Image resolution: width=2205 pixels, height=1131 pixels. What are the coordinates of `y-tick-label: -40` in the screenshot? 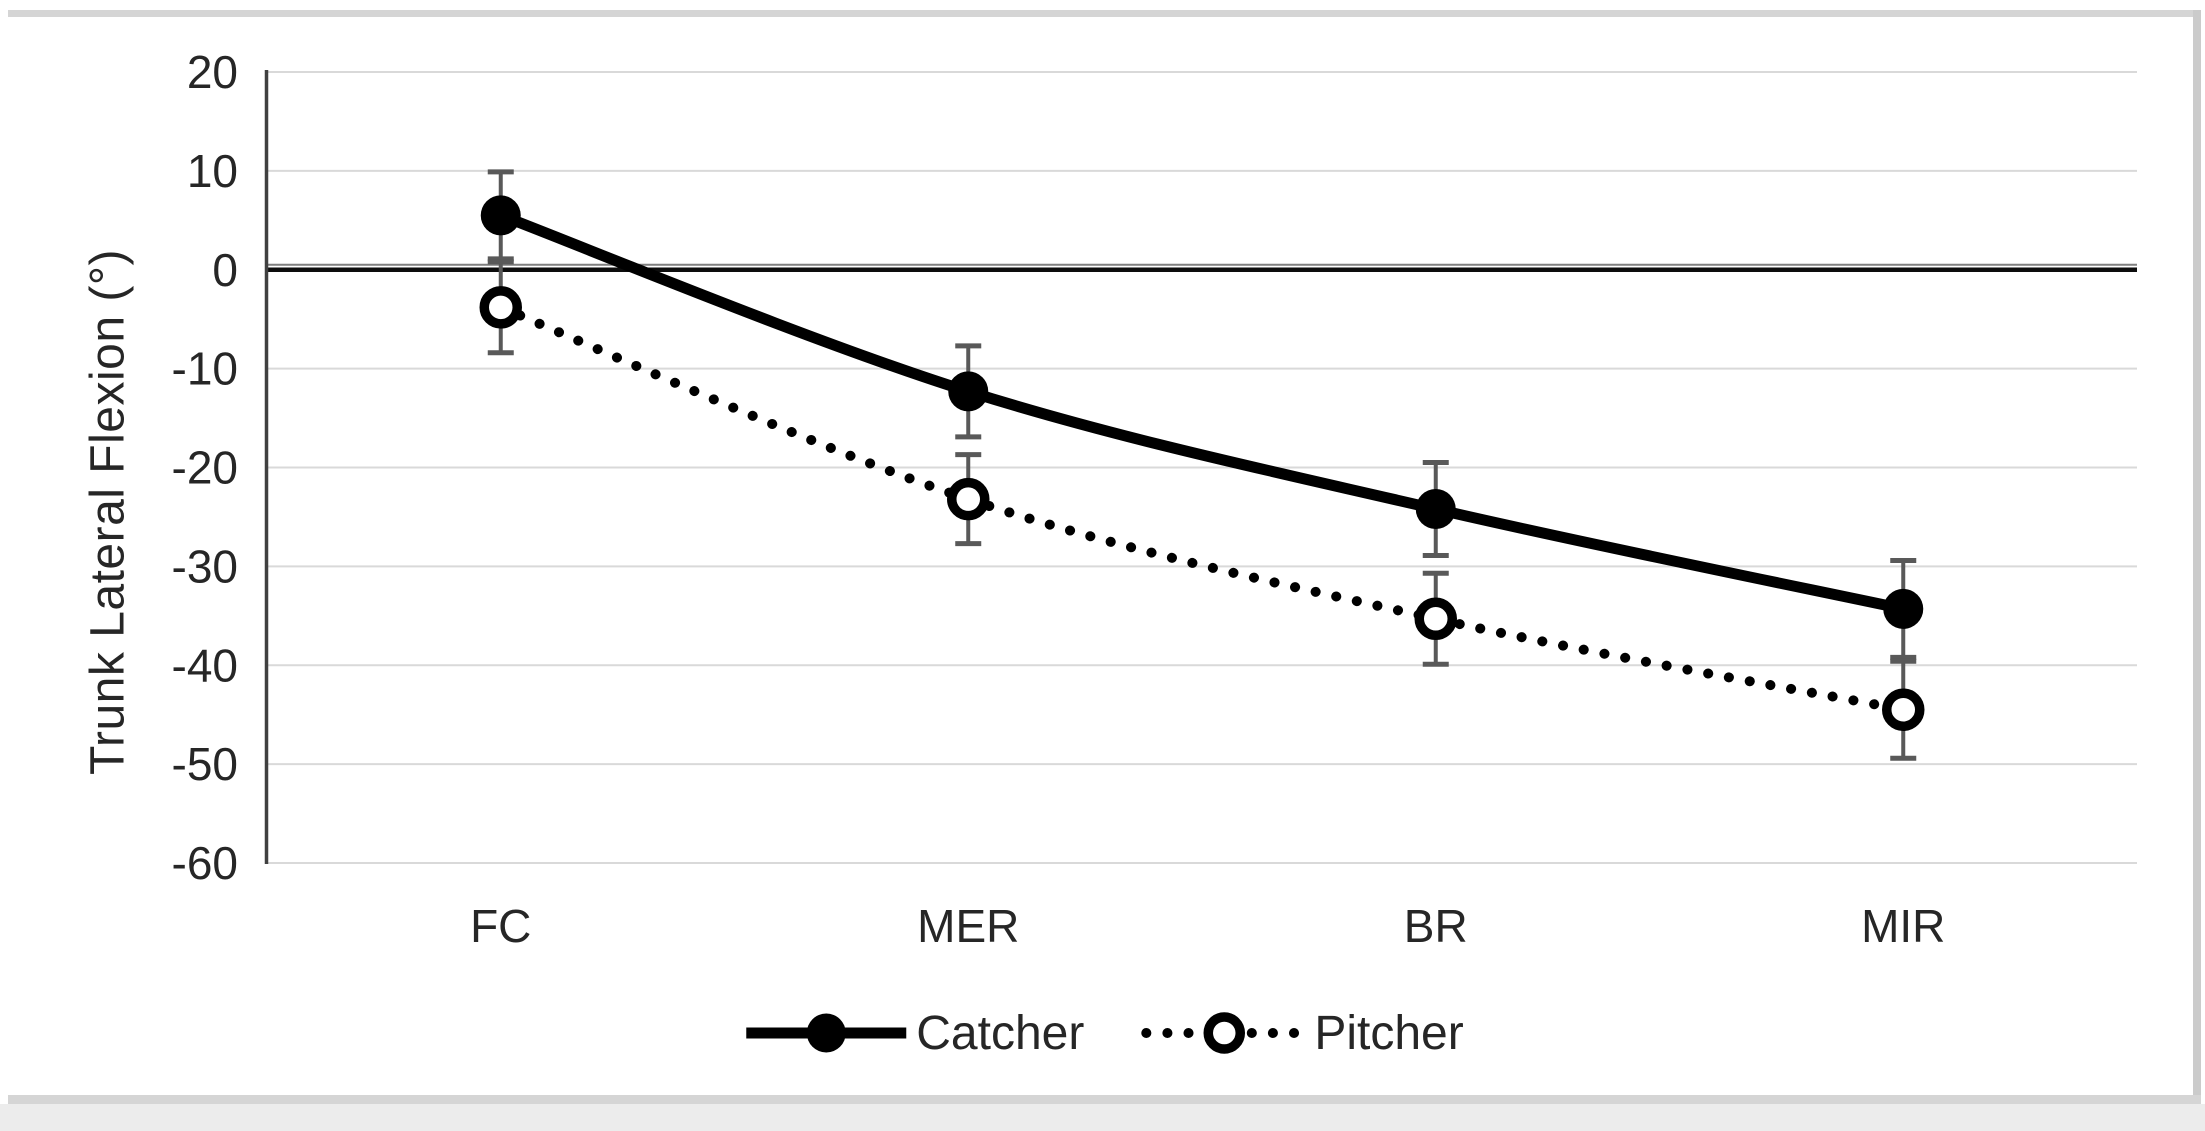 It's located at (205, 665).